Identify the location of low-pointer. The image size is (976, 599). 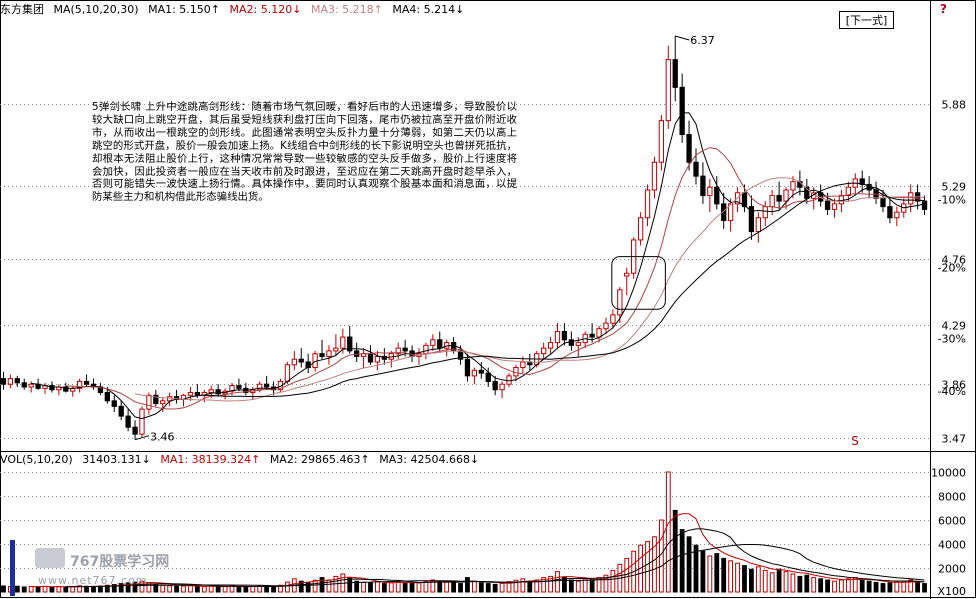
(142, 438).